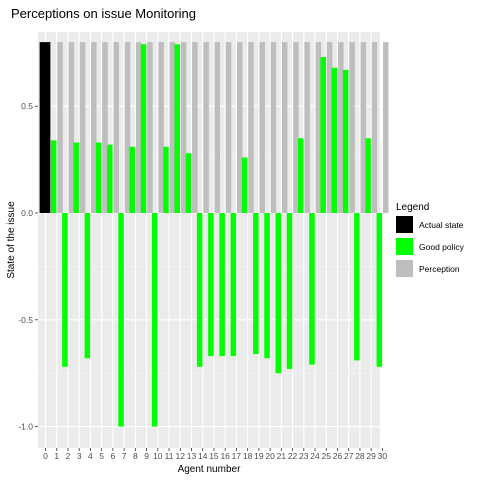 The height and width of the screenshot is (480, 480). What do you see at coordinates (338, 456) in the screenshot?
I see `x-tick-label: 26` at bounding box center [338, 456].